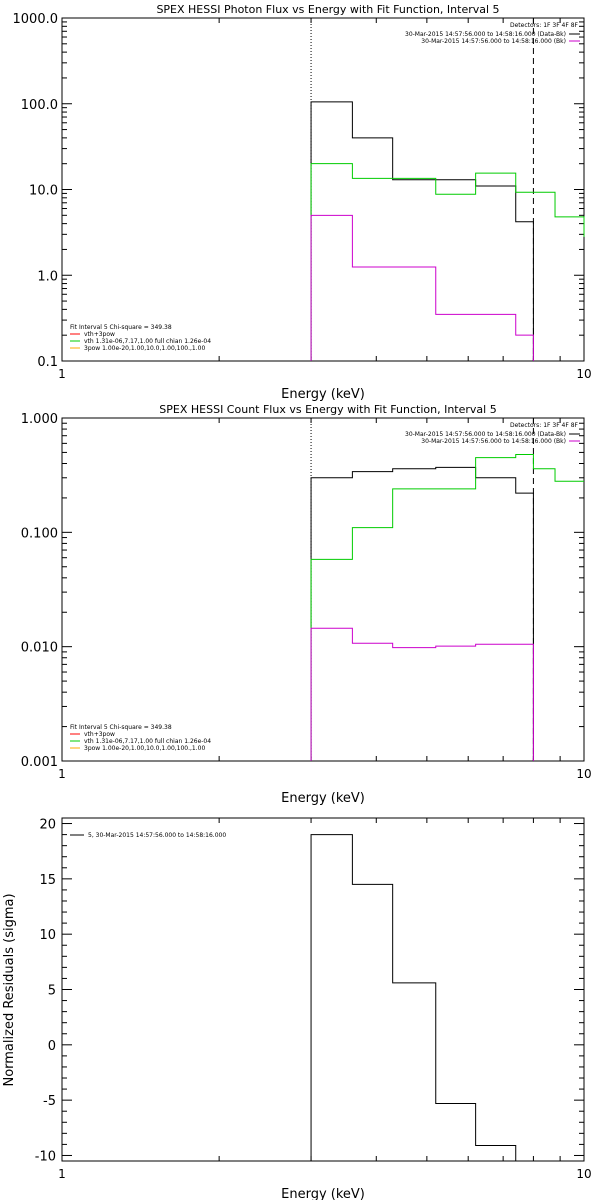  I want to click on y-tick-label: 0.100, so click(39, 533).